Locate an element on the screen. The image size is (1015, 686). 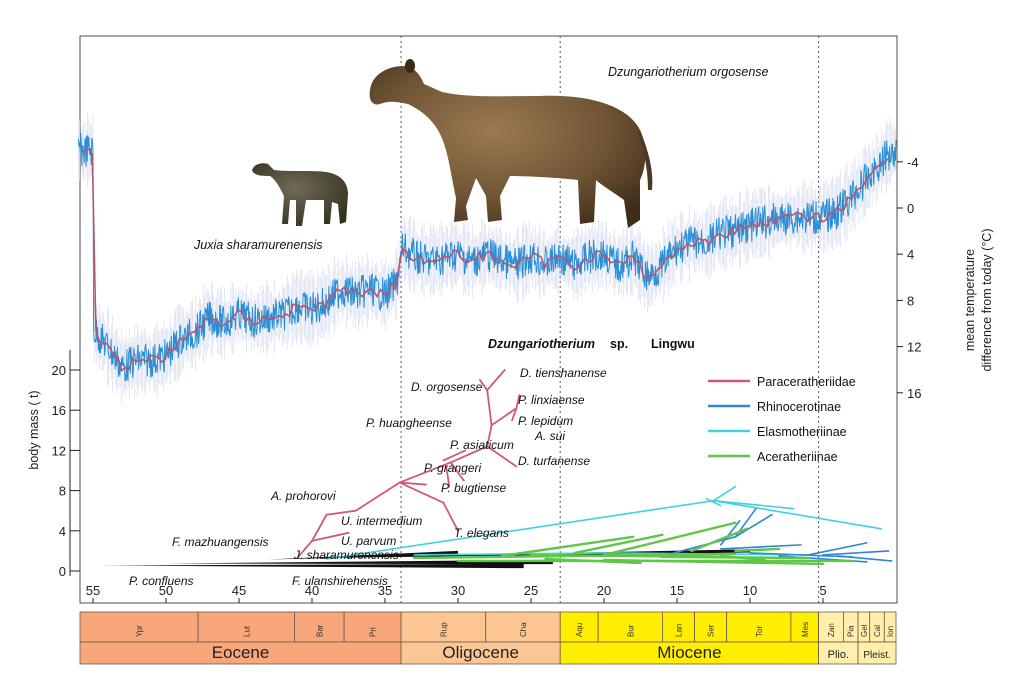
stage-label: Mes is located at coordinates (805, 629).